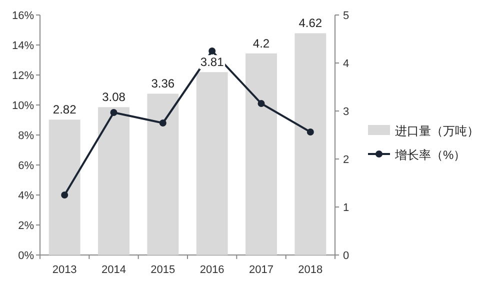  Describe the element at coordinates (23, 46) in the screenshot. I see `y-tick-label: 14%` at that location.